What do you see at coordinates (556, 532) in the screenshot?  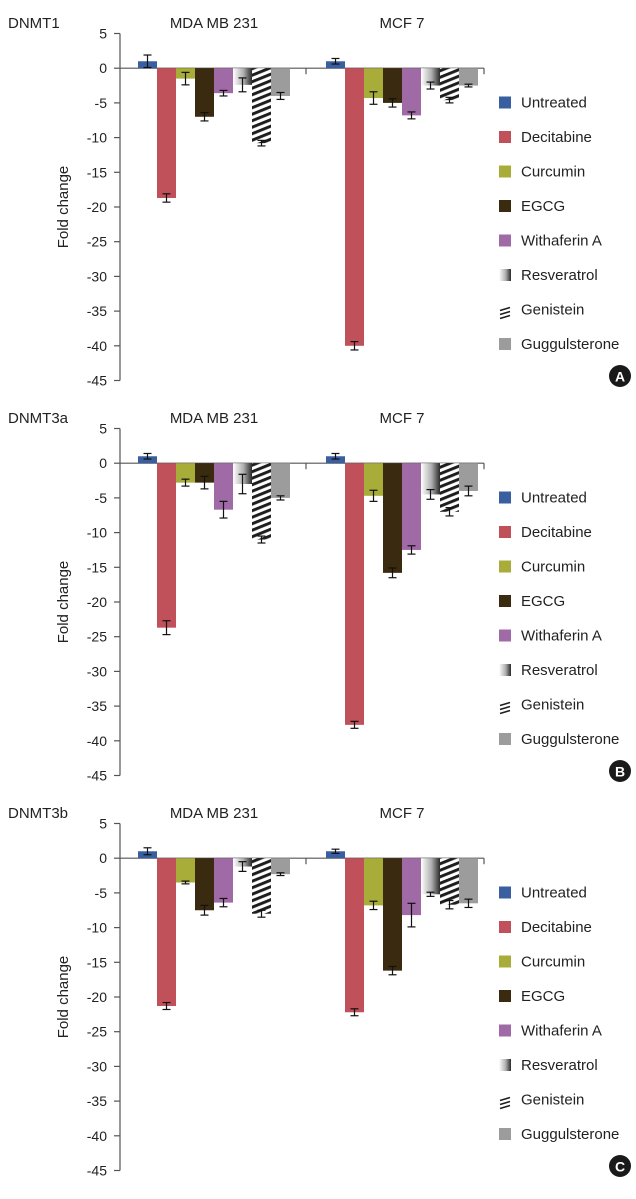 I see `legend-label-decitabine: Decitabine` at bounding box center [556, 532].